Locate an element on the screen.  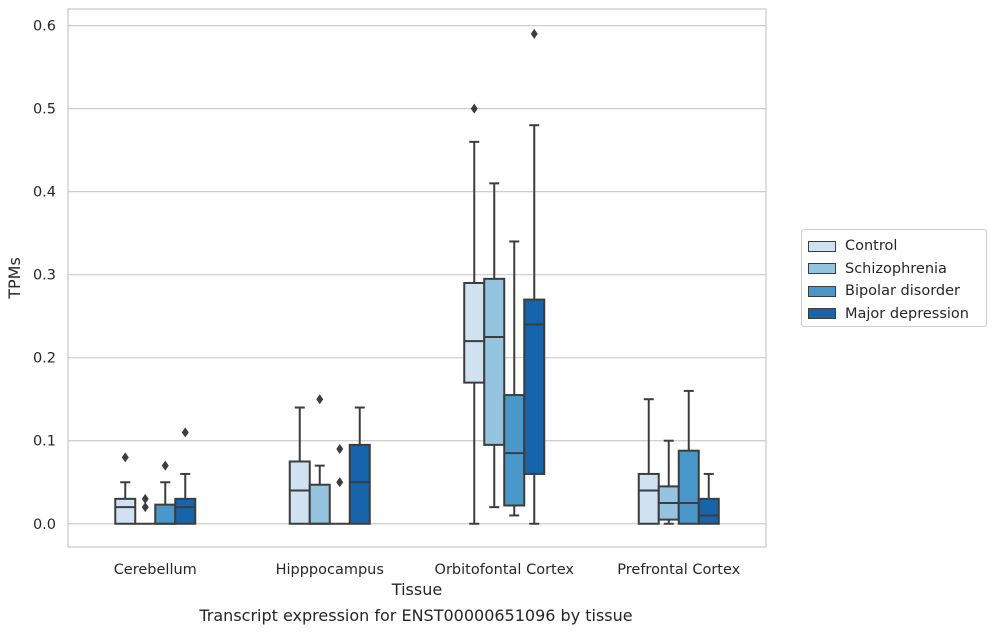
legend-label: Bipolar disorder is located at coordinates (902, 291).